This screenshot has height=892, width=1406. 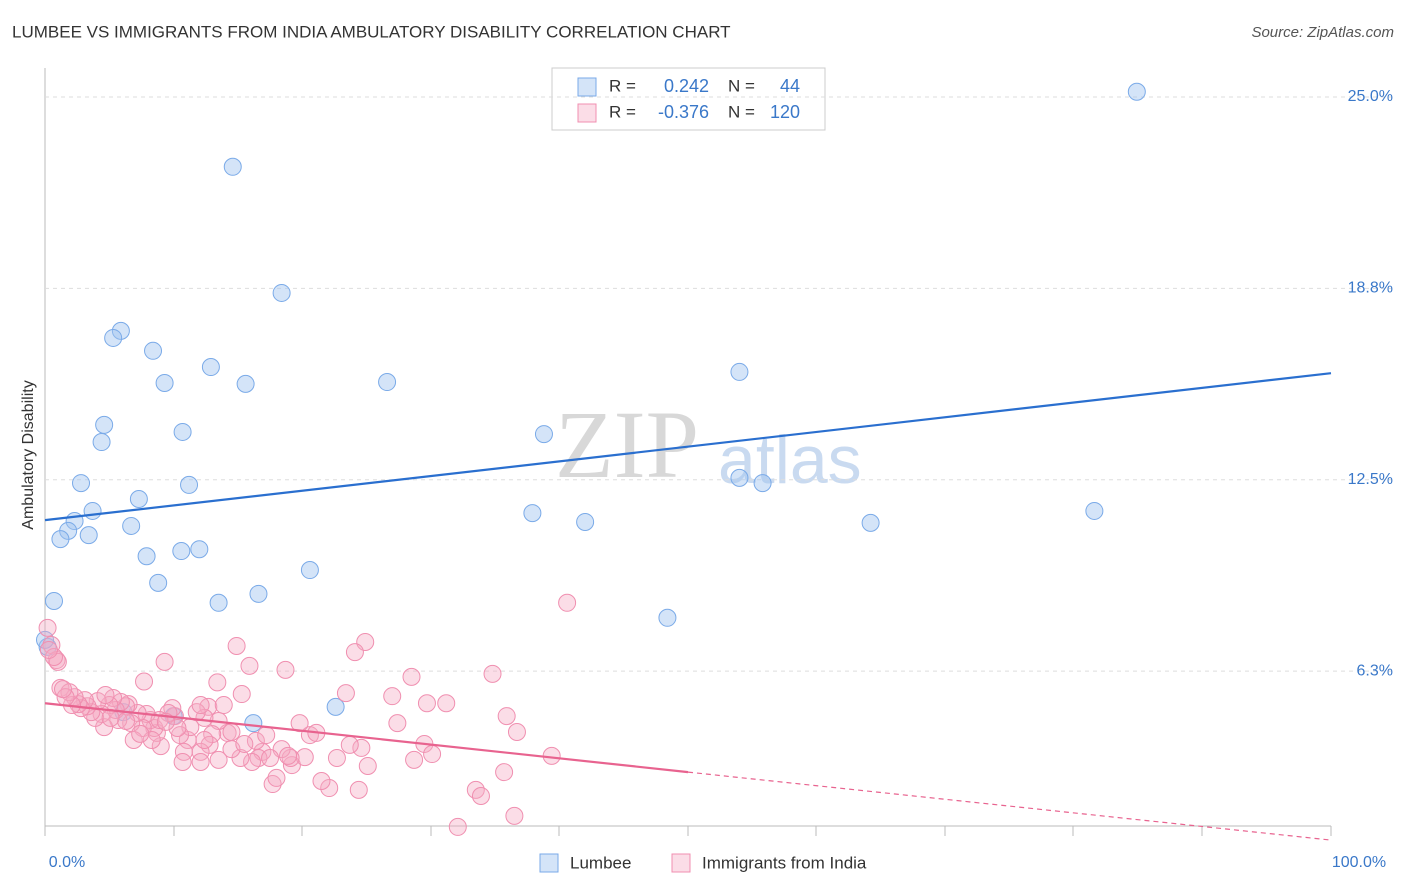 I want to click on x-minor-ticks, so click(x=688, y=831).